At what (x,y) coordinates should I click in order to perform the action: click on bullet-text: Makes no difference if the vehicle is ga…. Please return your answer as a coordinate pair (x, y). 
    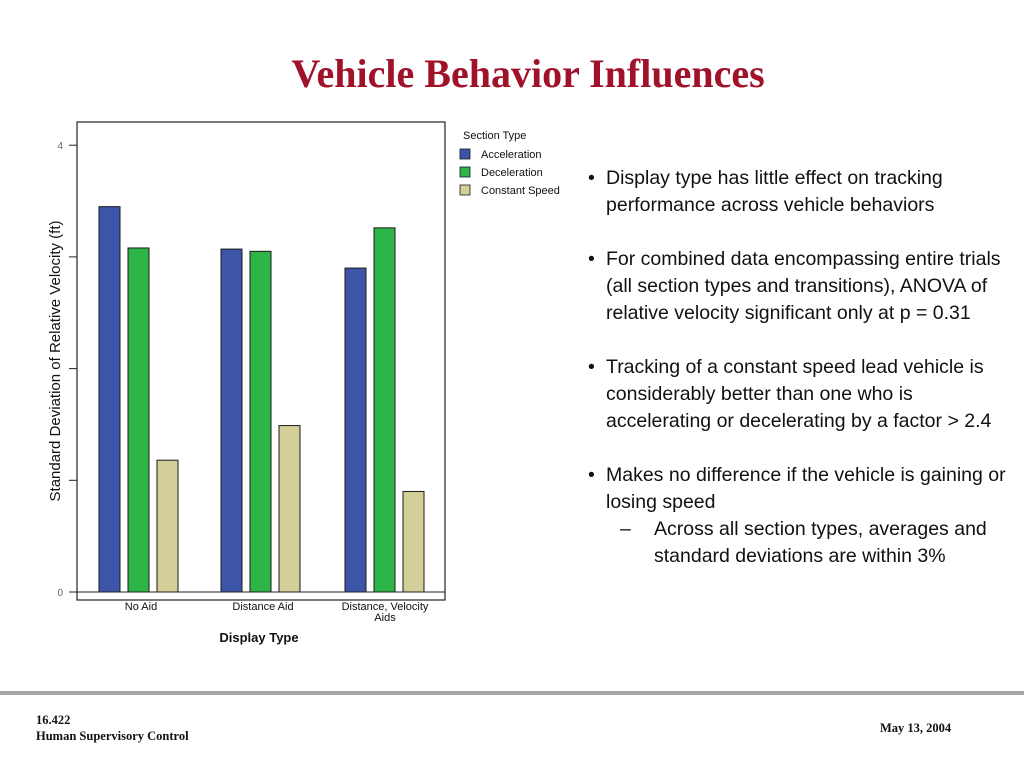
    Looking at the image, I should click on (806, 488).